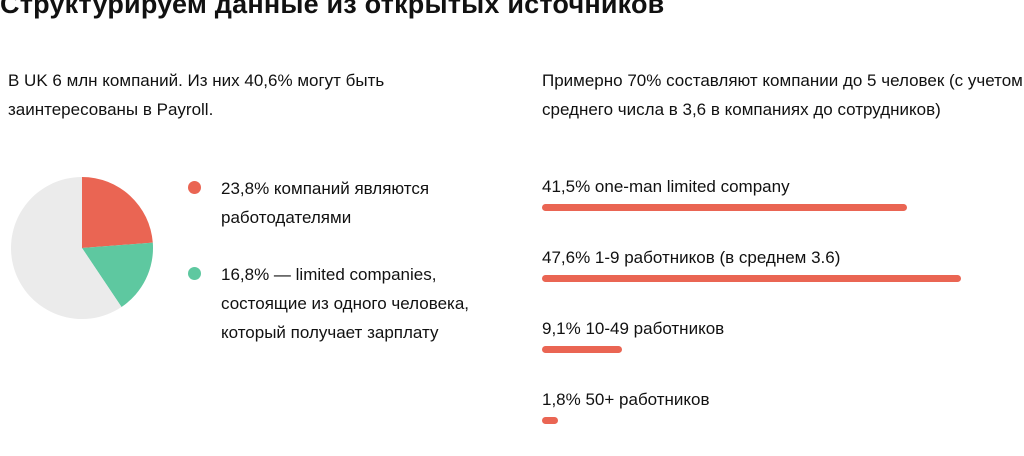 Image resolution: width=1024 pixels, height=456 pixels. I want to click on legend-dot-green, so click(194, 273).